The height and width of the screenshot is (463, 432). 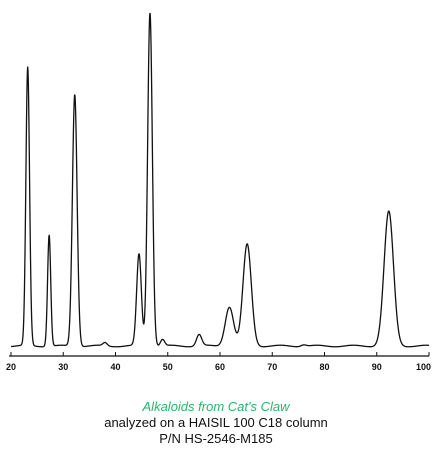 What do you see at coordinates (272, 367) in the screenshot?
I see `x-tick-label: 70` at bounding box center [272, 367].